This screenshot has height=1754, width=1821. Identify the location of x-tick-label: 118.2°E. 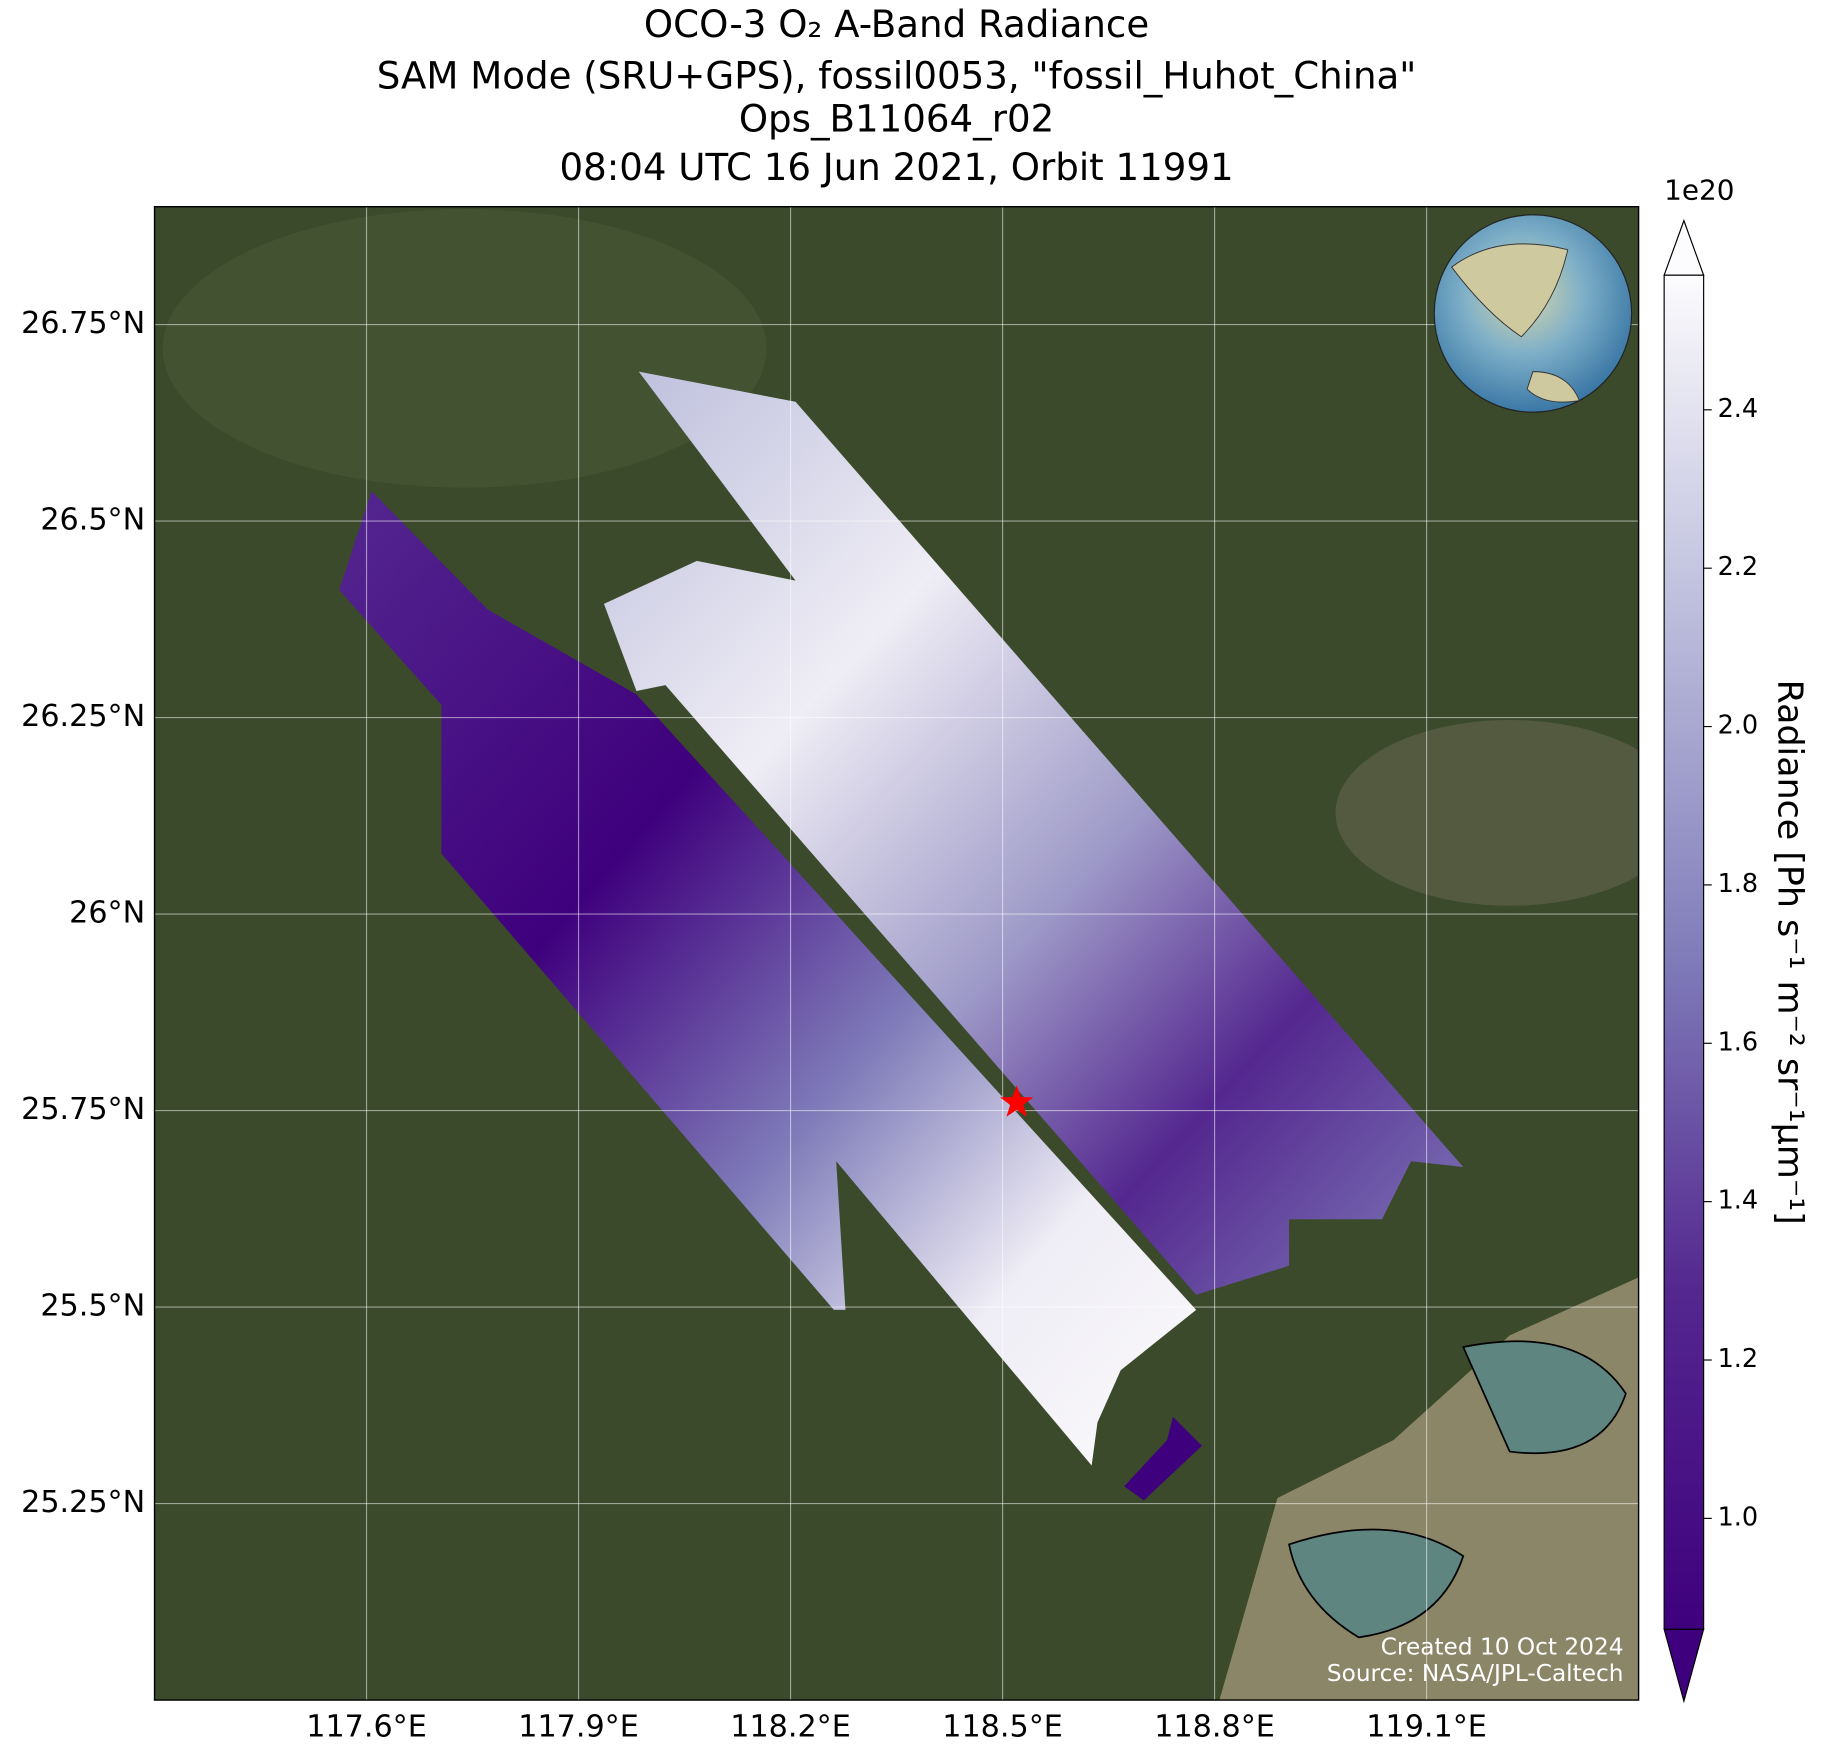
(790, 1726).